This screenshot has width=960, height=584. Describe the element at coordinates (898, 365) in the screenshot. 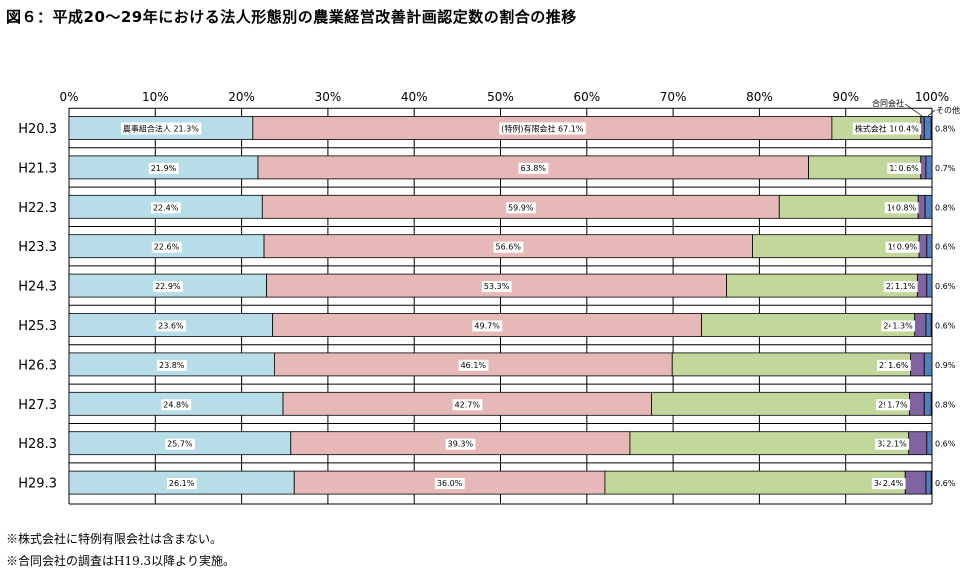

I see `data-label: 1.6%` at that location.